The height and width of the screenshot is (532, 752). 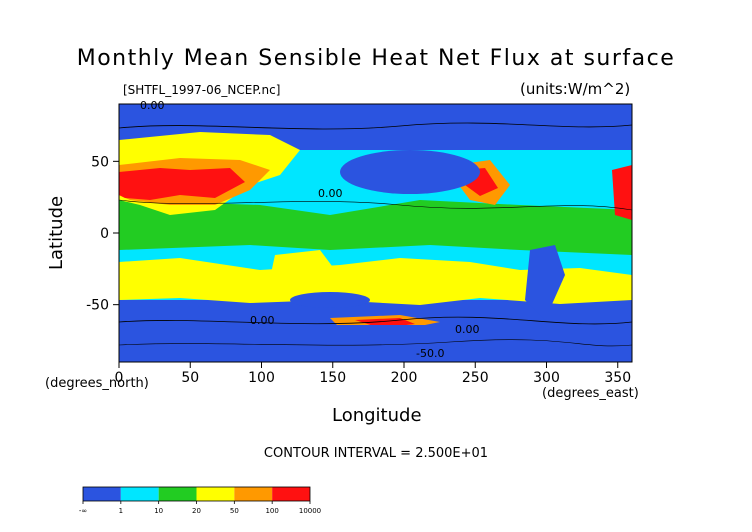 What do you see at coordinates (332, 378) in the screenshot?
I see `x-tick-label: 150` at bounding box center [332, 378].